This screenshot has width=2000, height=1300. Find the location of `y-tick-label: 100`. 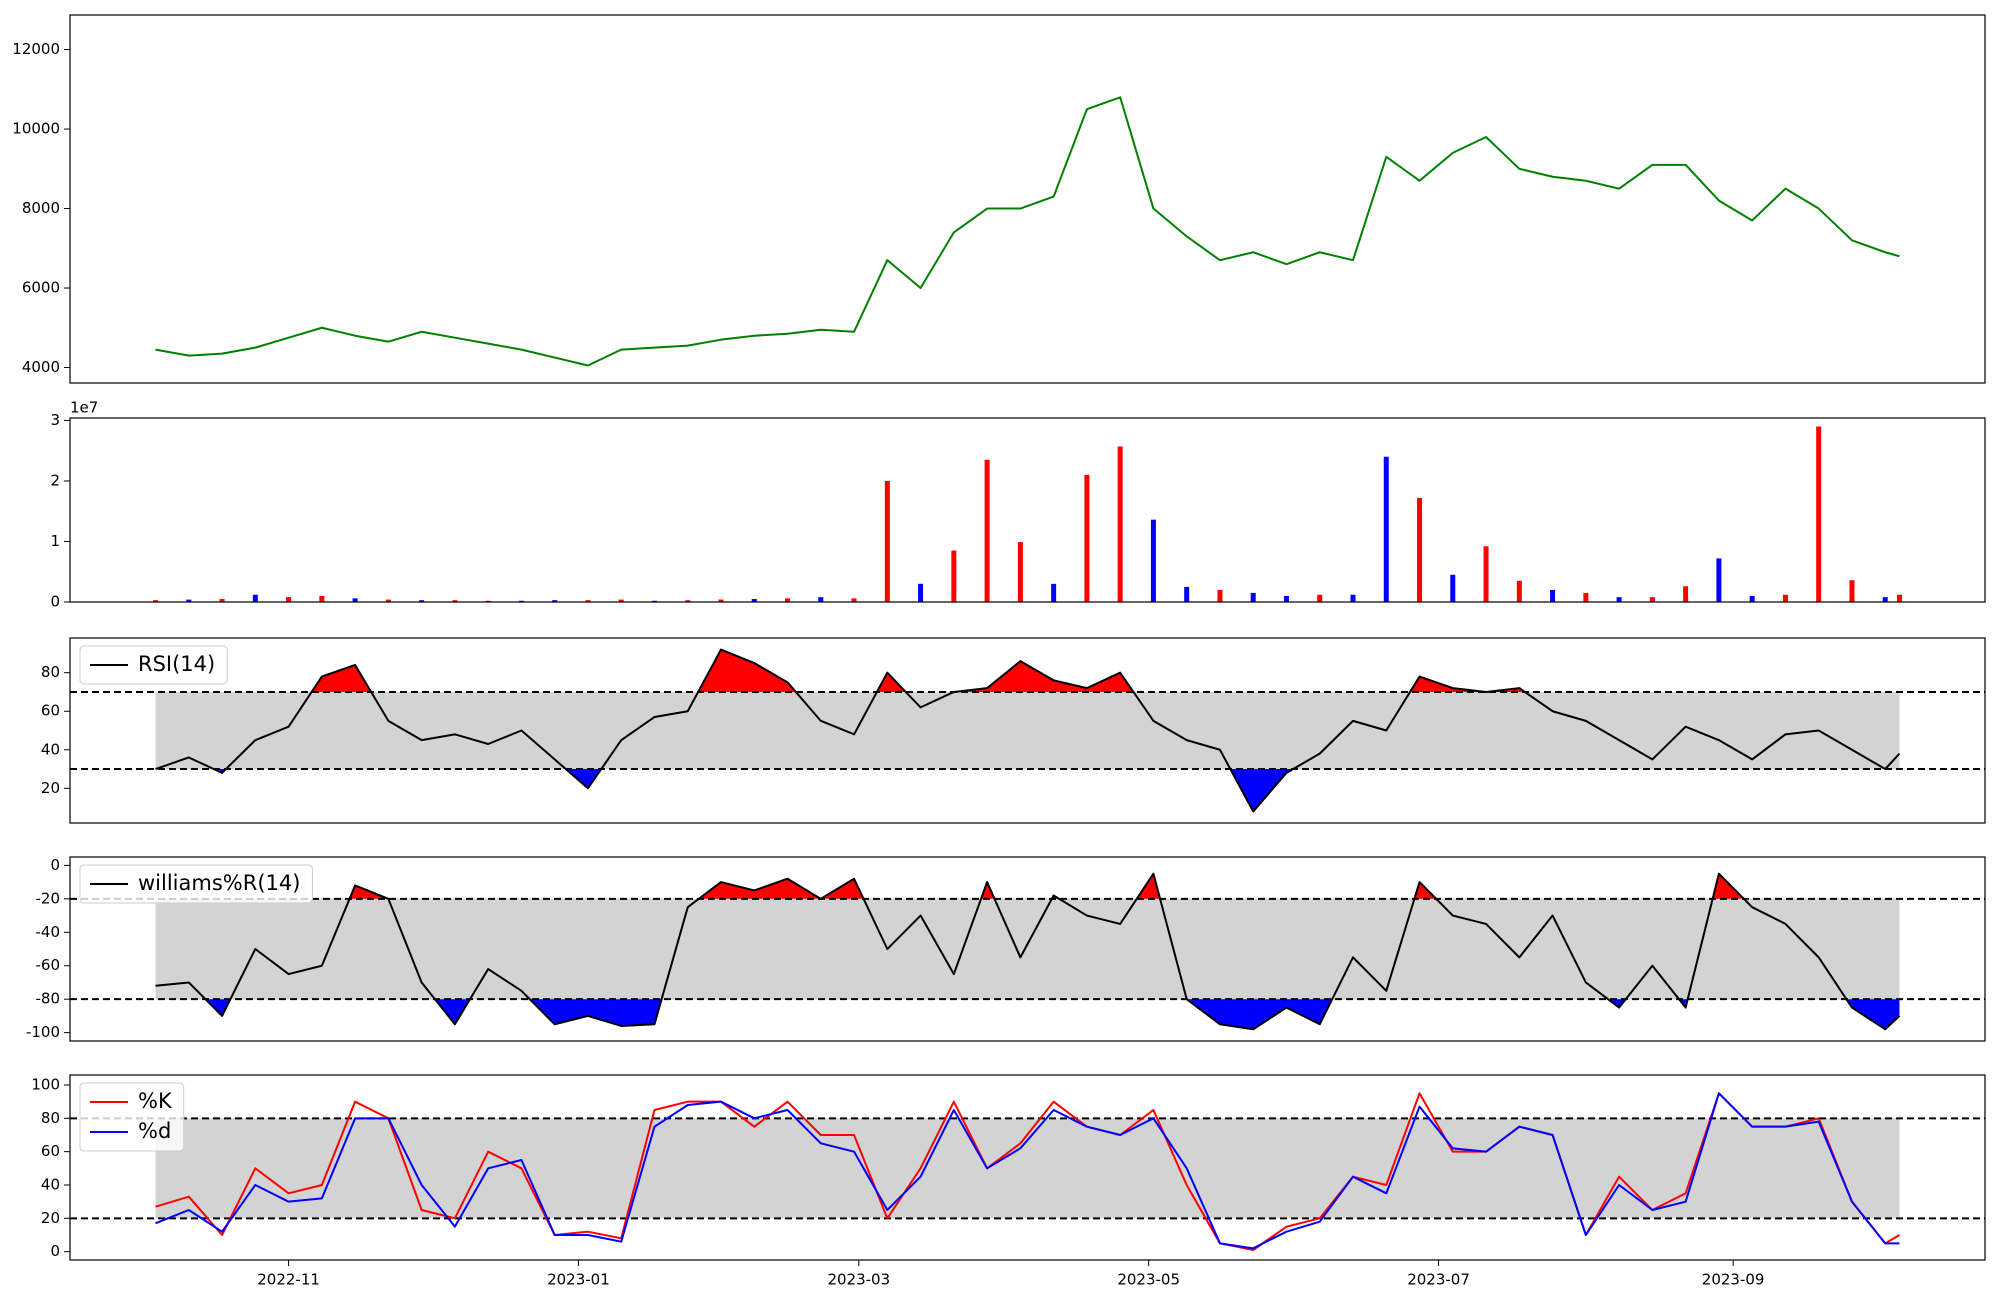

y-tick-label: 100 is located at coordinates (45, 1085).